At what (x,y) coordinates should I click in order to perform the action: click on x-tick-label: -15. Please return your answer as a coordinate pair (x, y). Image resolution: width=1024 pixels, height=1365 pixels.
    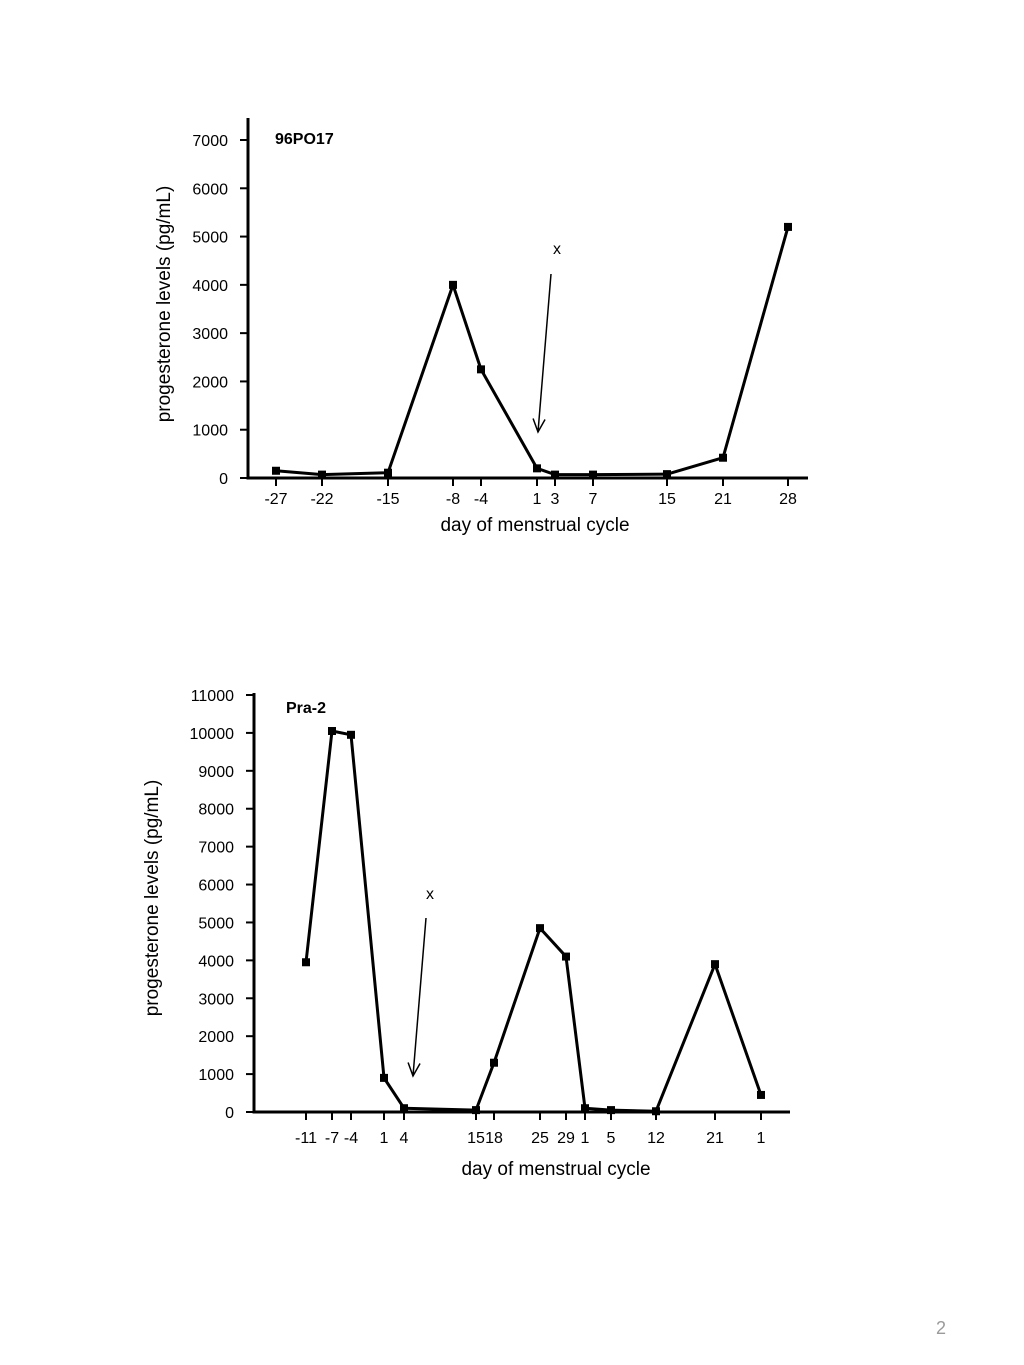
    Looking at the image, I should click on (387, 499).